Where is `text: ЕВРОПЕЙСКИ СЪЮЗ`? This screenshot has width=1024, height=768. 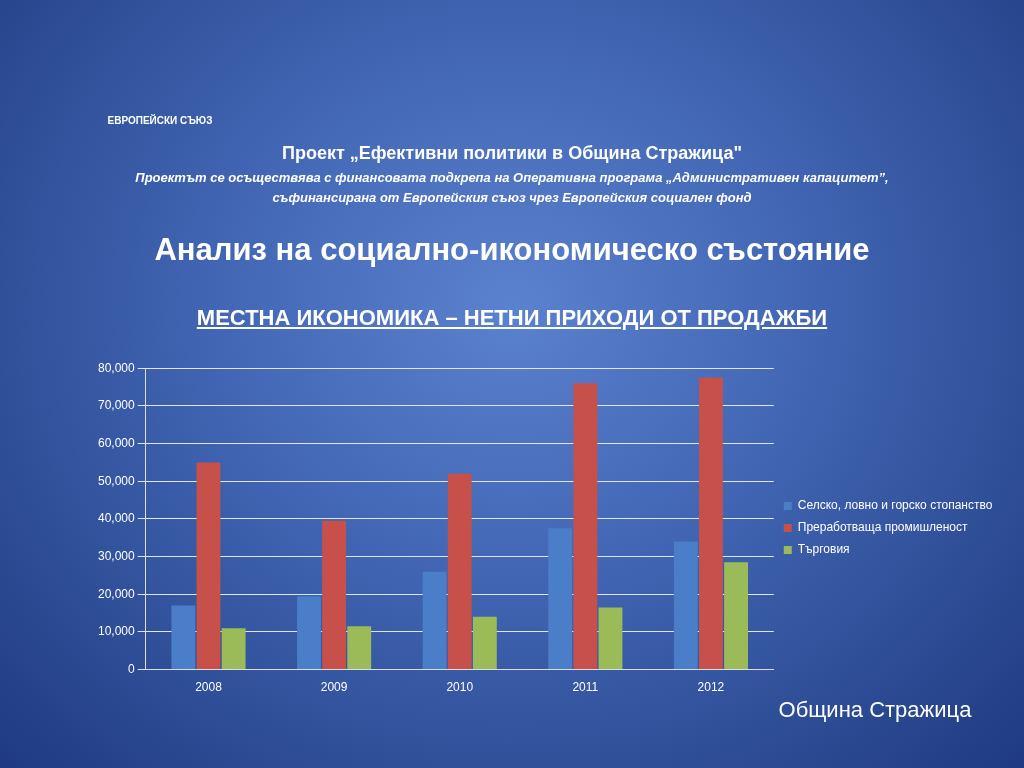 text: ЕВРОПЕЙСКИ СЪЮЗ is located at coordinates (160, 120).